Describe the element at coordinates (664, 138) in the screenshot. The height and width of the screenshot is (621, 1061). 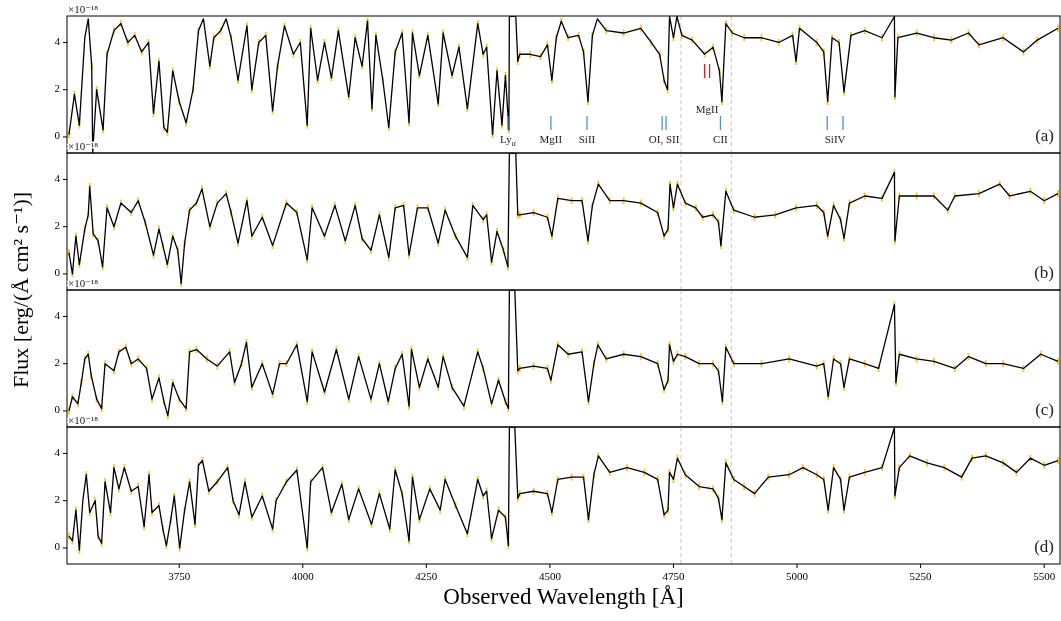
I see `ref-line-label: OI, SII` at that location.